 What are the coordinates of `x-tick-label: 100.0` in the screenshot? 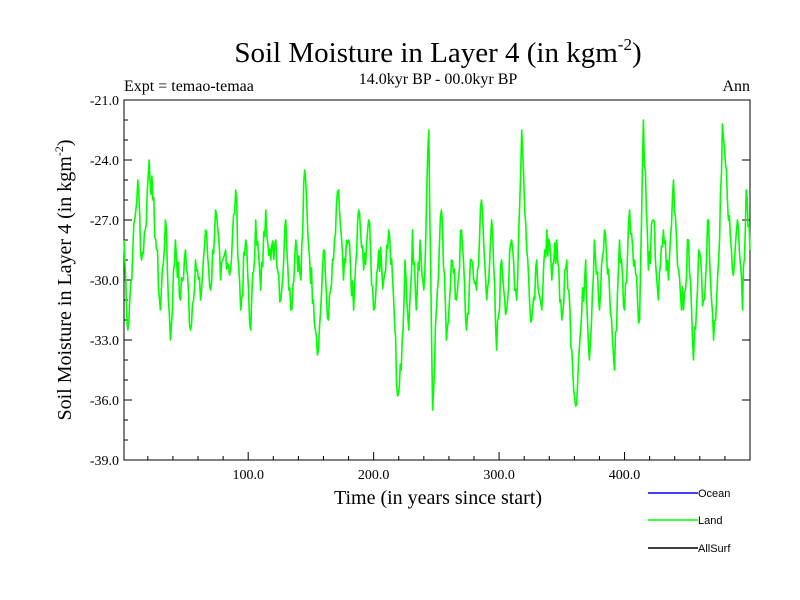 It's located at (248, 475).